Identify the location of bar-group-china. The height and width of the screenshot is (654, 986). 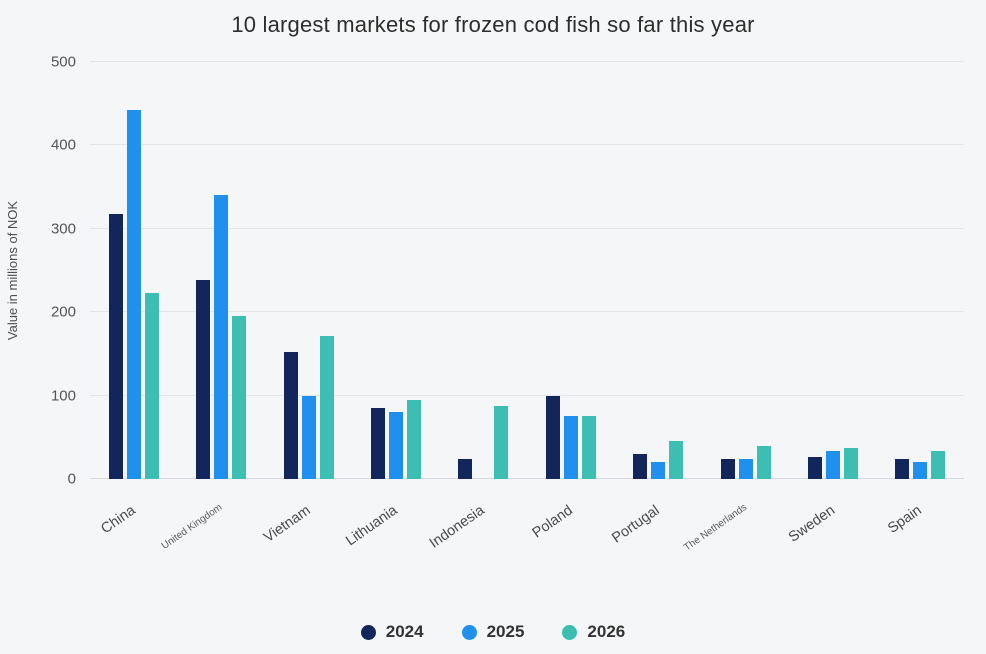
(133, 270).